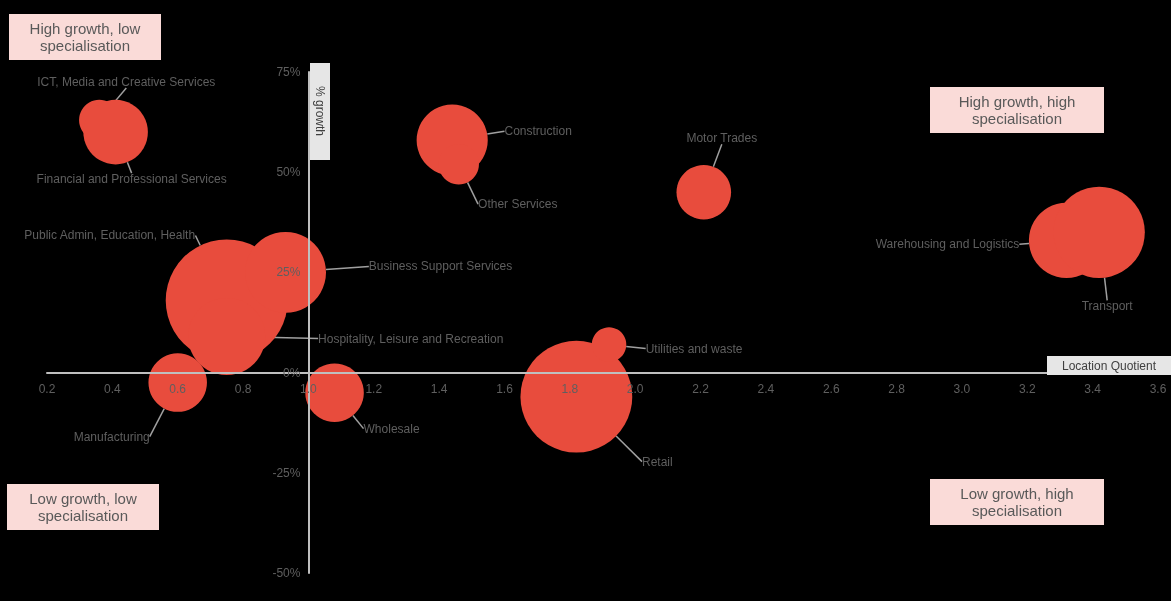 Image resolution: width=1171 pixels, height=601 pixels. I want to click on series-label: Other Services, so click(518, 204).